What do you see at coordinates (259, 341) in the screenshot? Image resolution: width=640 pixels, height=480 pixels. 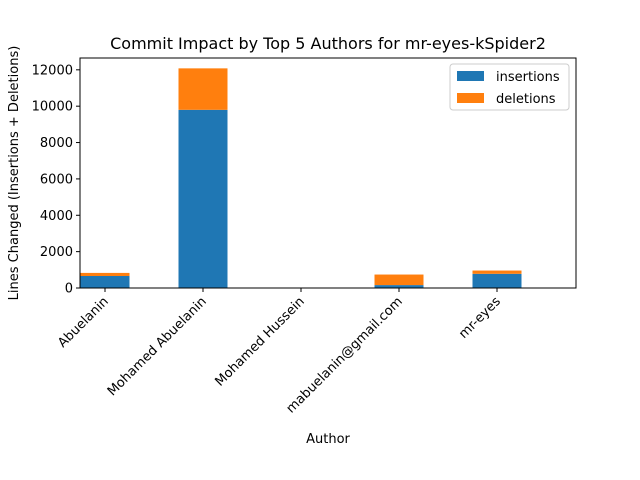 I see `x-tick-label-2: Mohamed Hussein` at bounding box center [259, 341].